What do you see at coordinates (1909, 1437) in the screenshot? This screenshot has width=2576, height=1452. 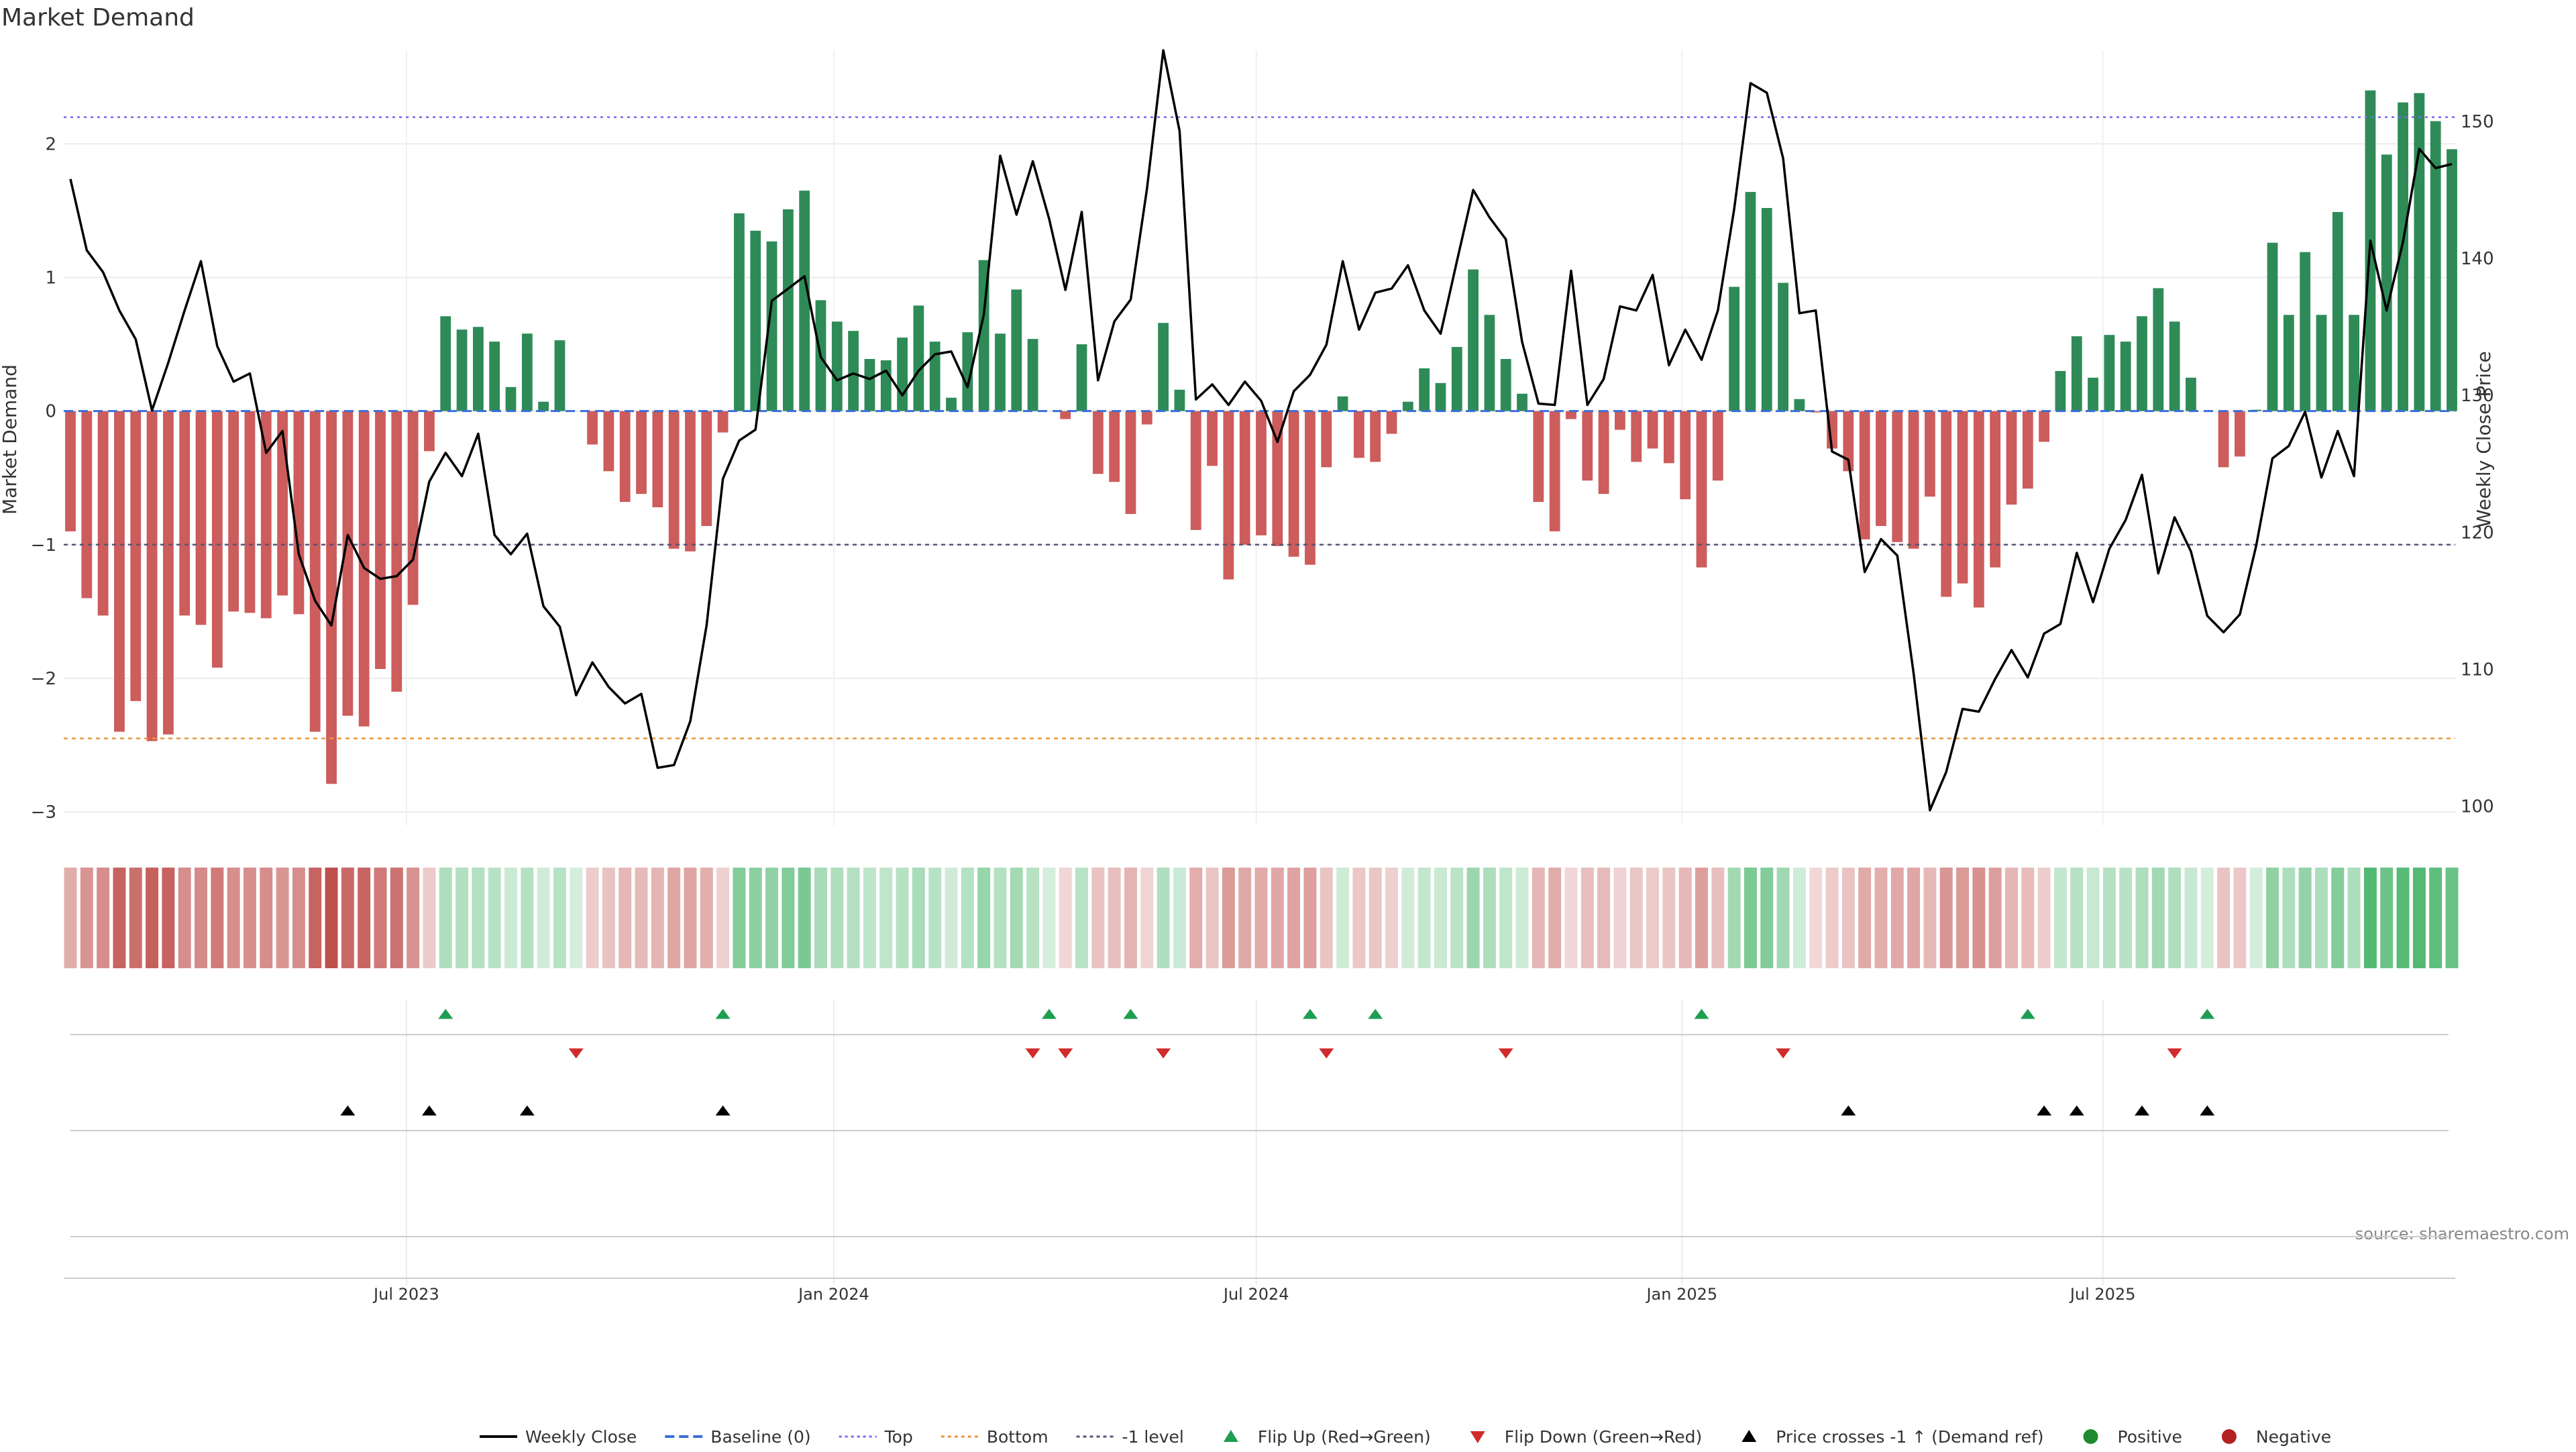 I see `legend-label: Price crosses -1 ↑ (Demand ref)` at bounding box center [1909, 1437].